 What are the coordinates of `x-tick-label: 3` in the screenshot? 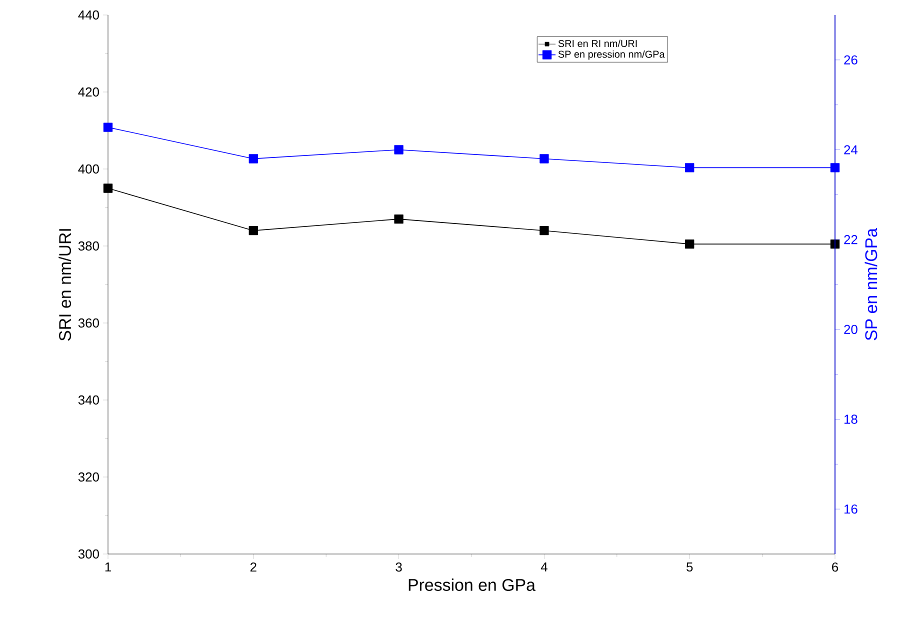 It's located at (399, 567).